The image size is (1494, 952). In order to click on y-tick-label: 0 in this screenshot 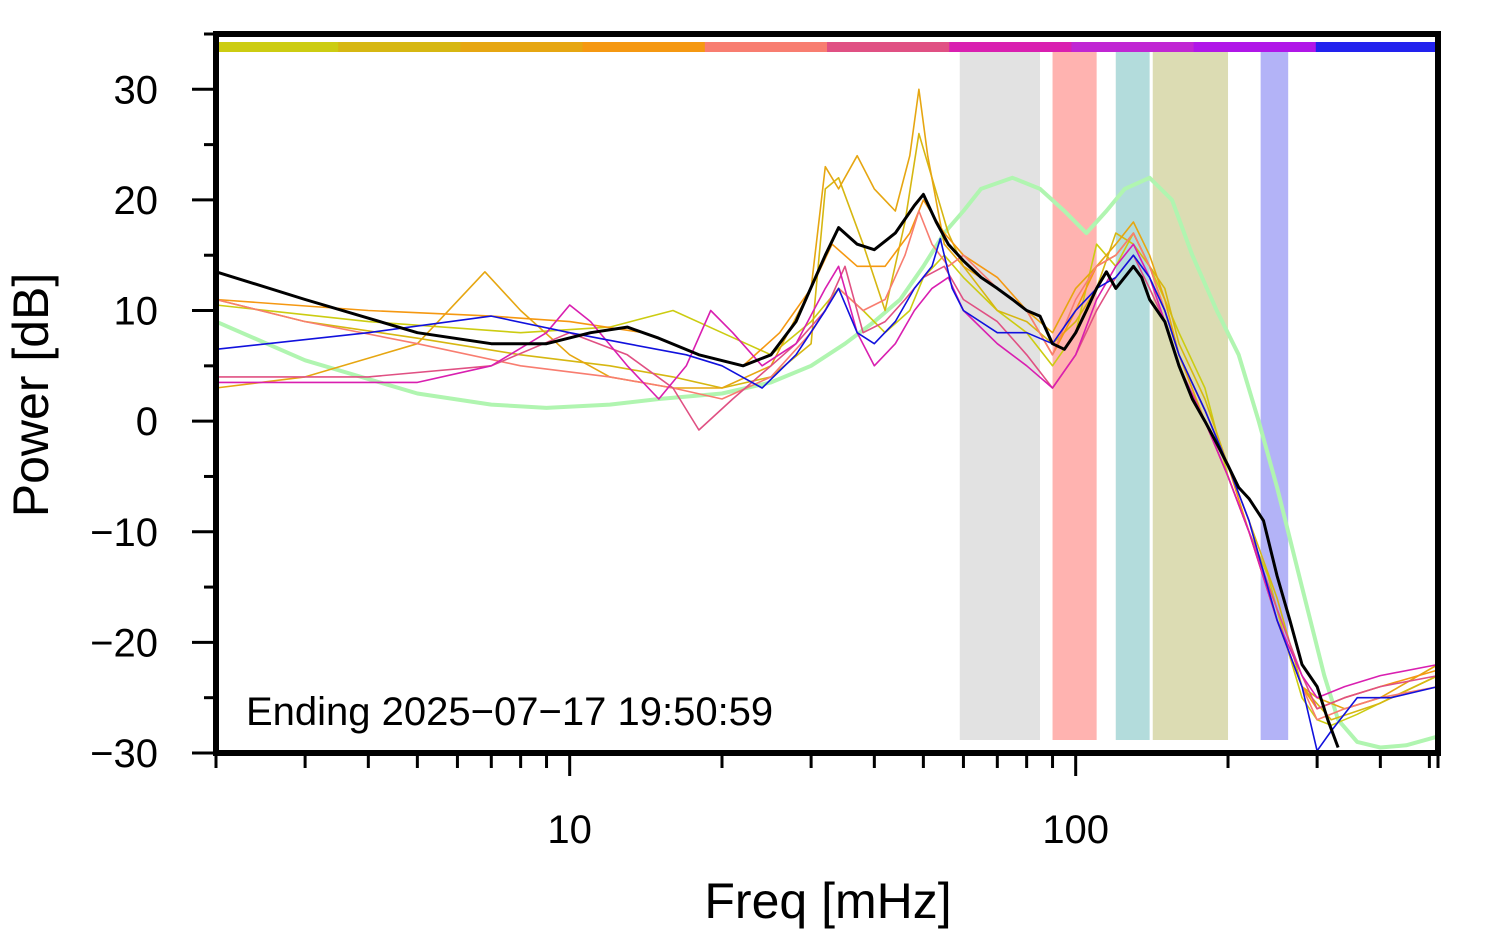, I will do `click(147, 422)`.